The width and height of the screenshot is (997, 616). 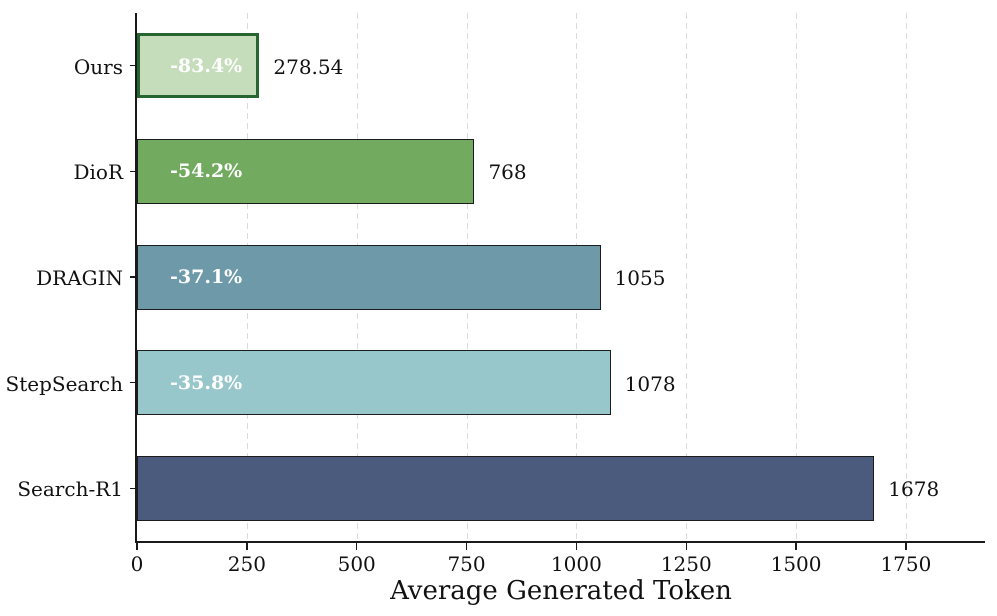 I want to click on x-axis-line, so click(x=560, y=542).